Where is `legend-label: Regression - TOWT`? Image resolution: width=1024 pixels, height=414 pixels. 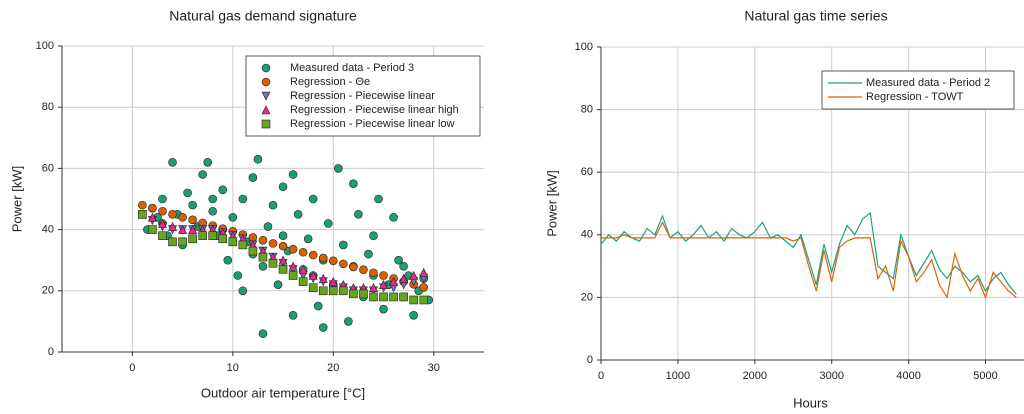 legend-label: Regression - TOWT is located at coordinates (915, 97).